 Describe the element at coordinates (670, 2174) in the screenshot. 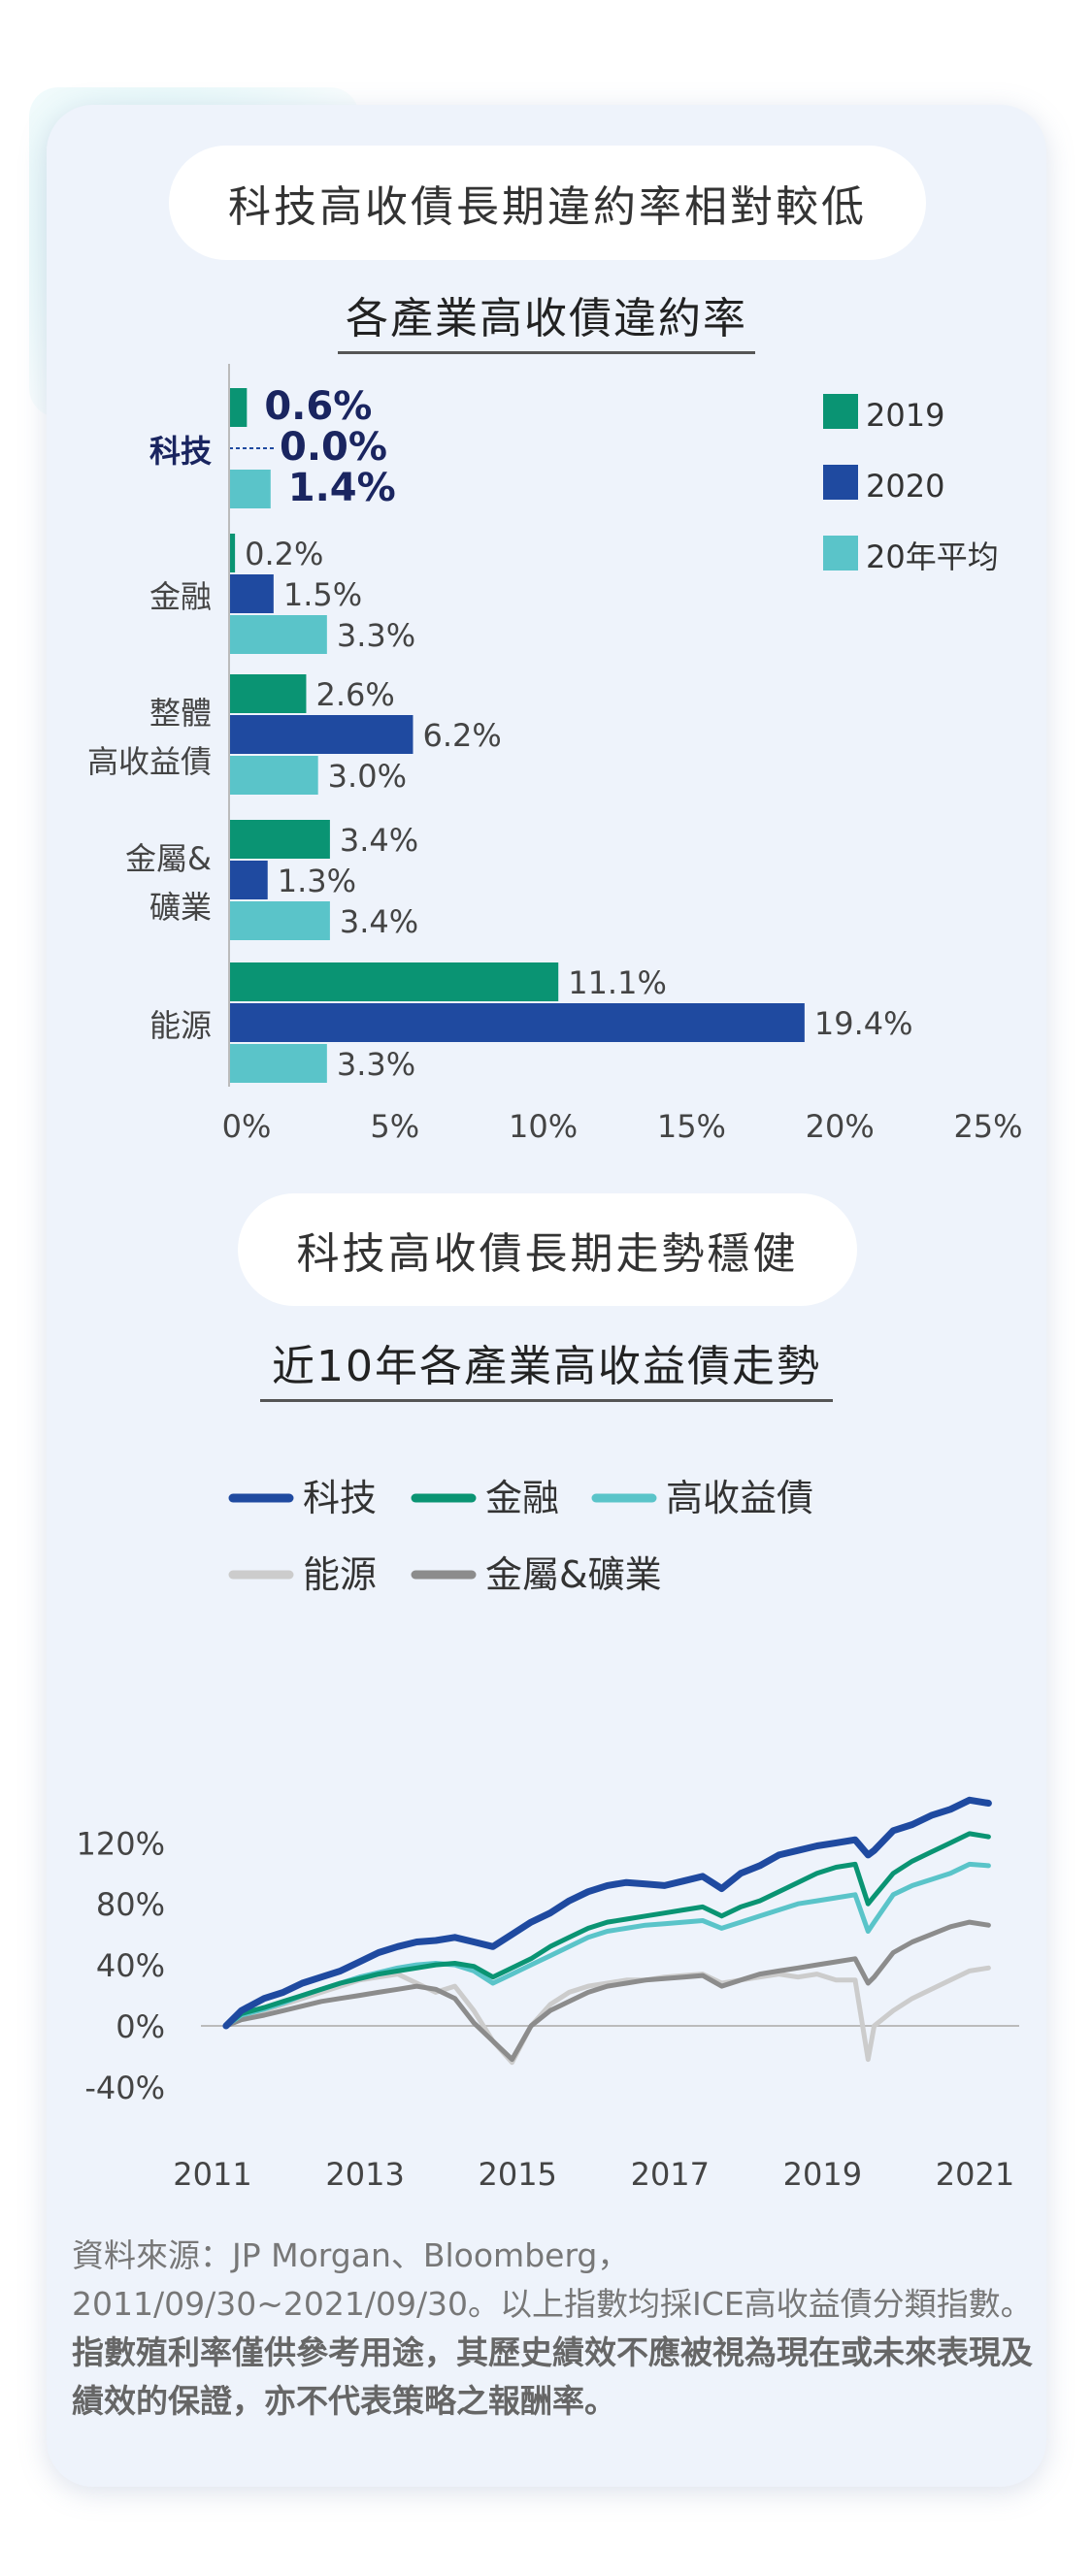

I see `x-tick-label: 2017` at that location.